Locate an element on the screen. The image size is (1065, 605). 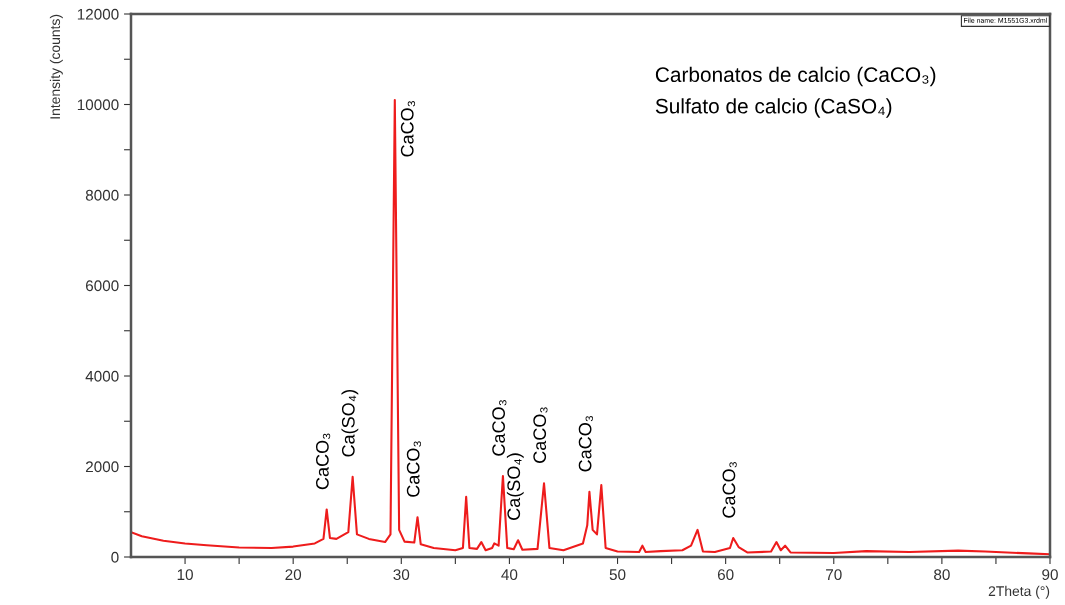
x-tick-label: 70 is located at coordinates (834, 575).